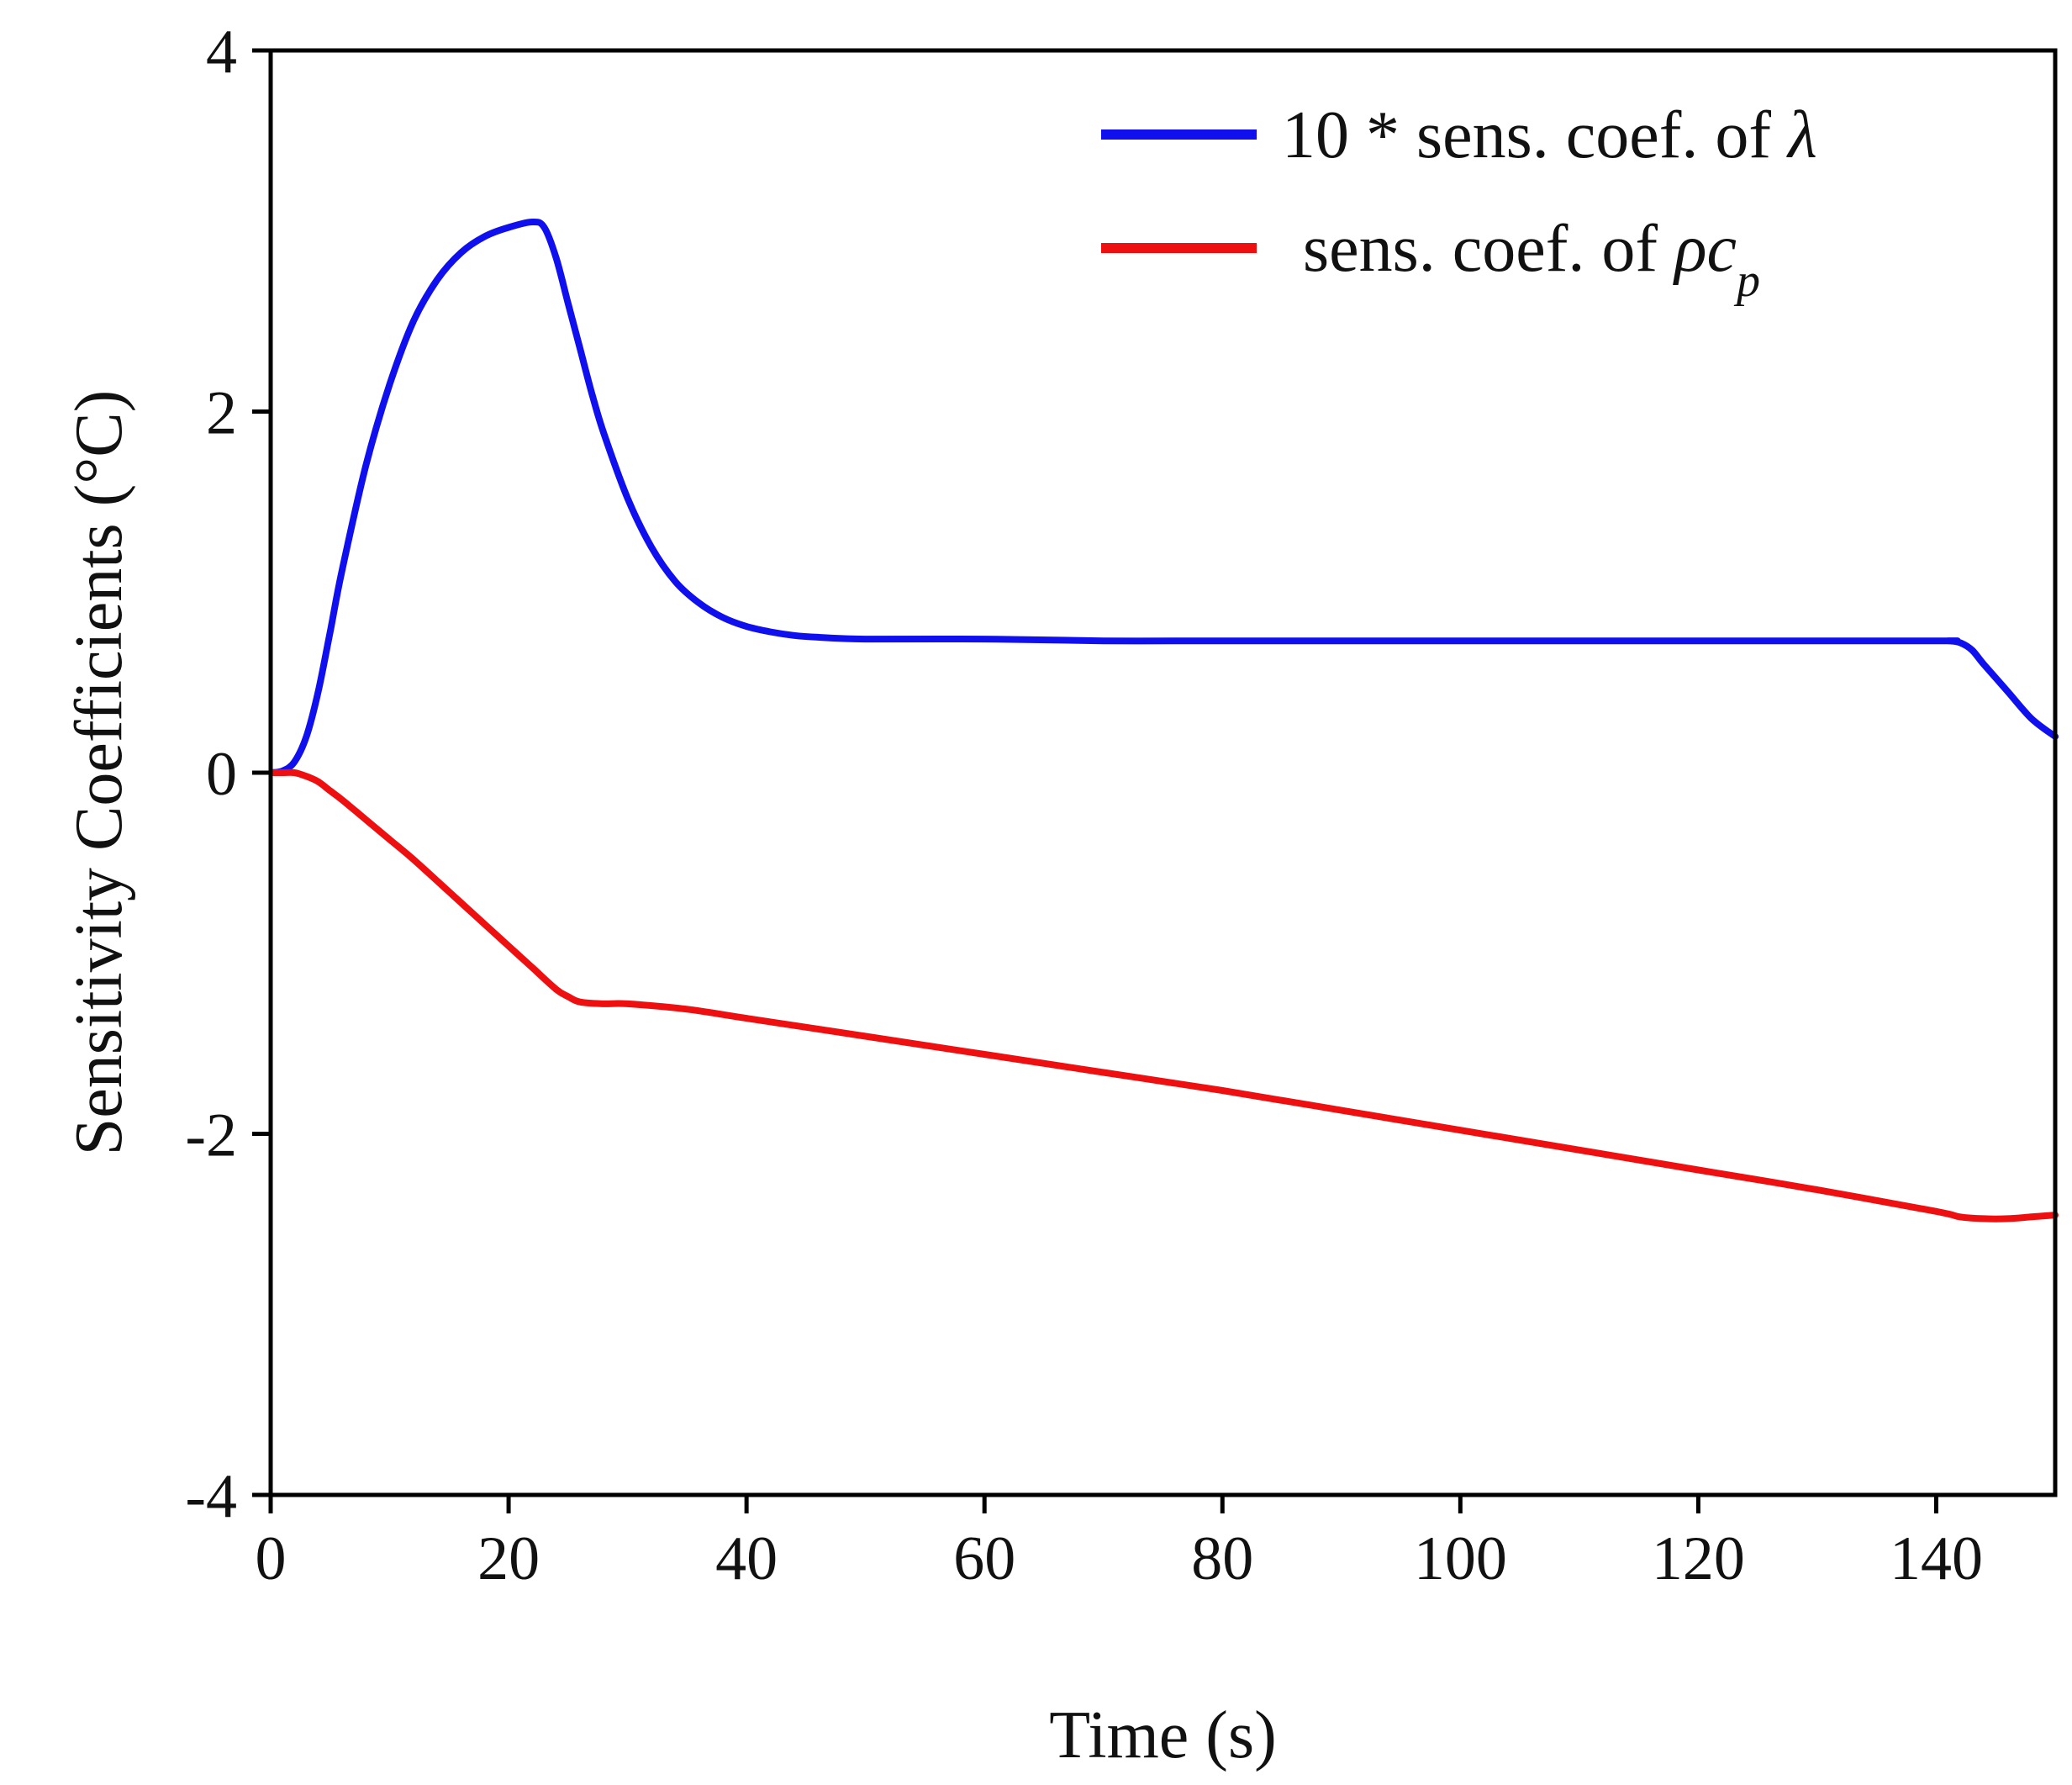 This screenshot has width=2072, height=1785. I want to click on y-axis-title: Sensitivity Coefficients (°C), so click(99, 772).